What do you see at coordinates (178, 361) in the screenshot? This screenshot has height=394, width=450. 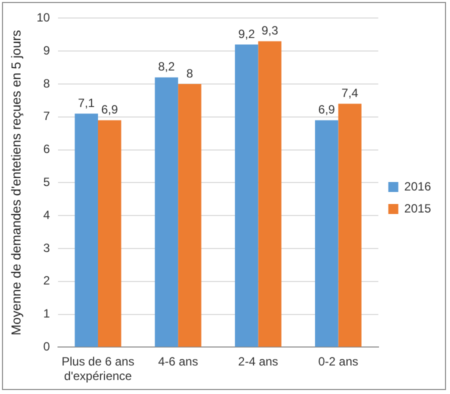 I see `x-tick-label: 4-6 ans` at bounding box center [178, 361].